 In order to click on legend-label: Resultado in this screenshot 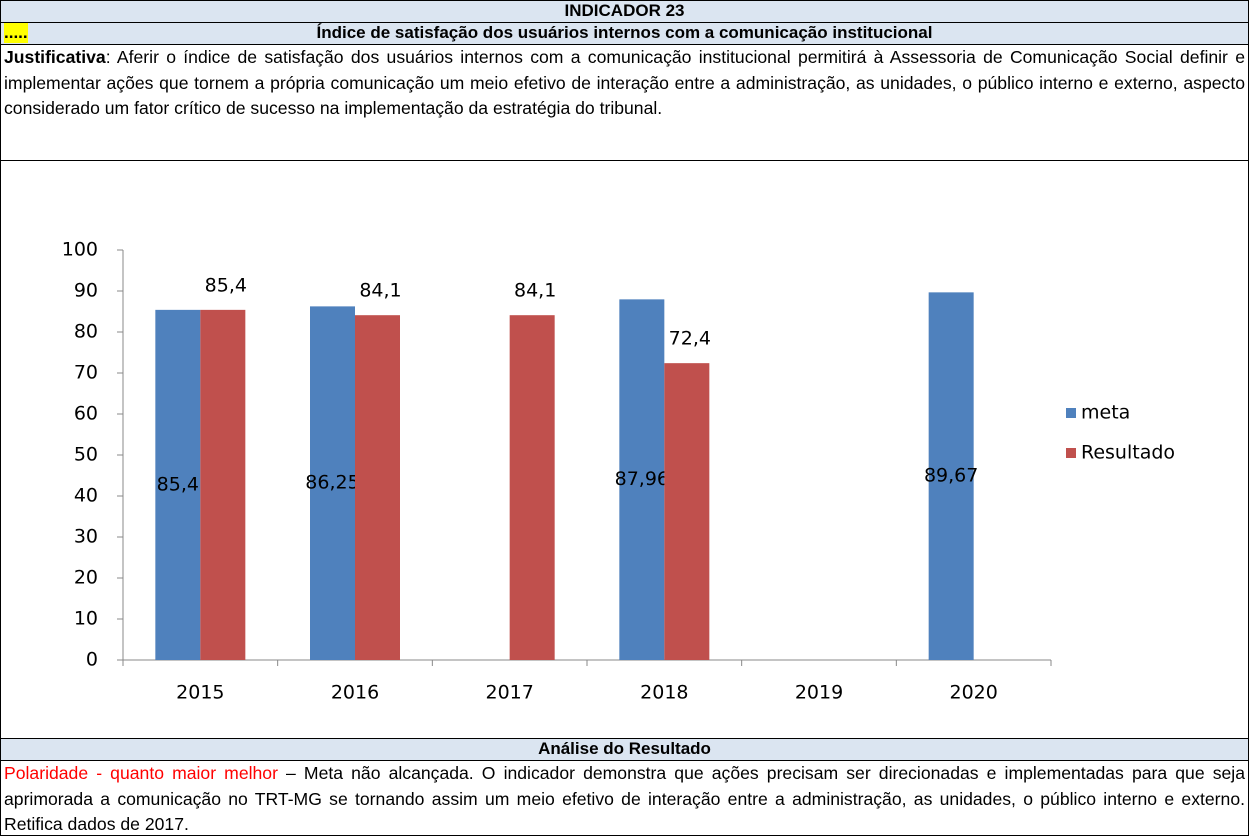, I will do `click(1128, 453)`.